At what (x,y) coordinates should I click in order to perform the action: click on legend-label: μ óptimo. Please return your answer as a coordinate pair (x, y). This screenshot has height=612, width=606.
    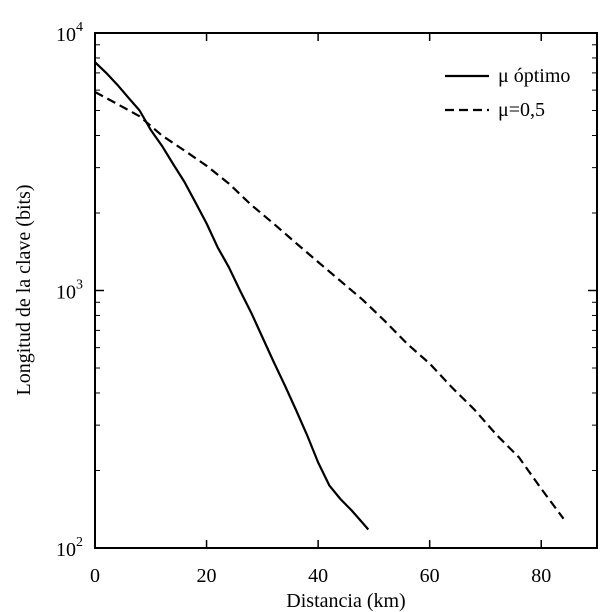
    Looking at the image, I should click on (534, 76).